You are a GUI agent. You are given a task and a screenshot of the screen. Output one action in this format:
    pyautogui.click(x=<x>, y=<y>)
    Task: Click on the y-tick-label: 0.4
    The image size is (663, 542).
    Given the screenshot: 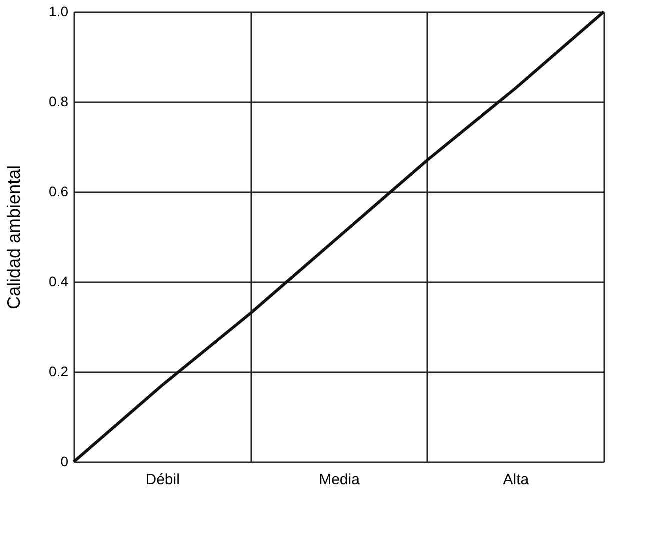 What is the action you would take?
    pyautogui.click(x=59, y=282)
    